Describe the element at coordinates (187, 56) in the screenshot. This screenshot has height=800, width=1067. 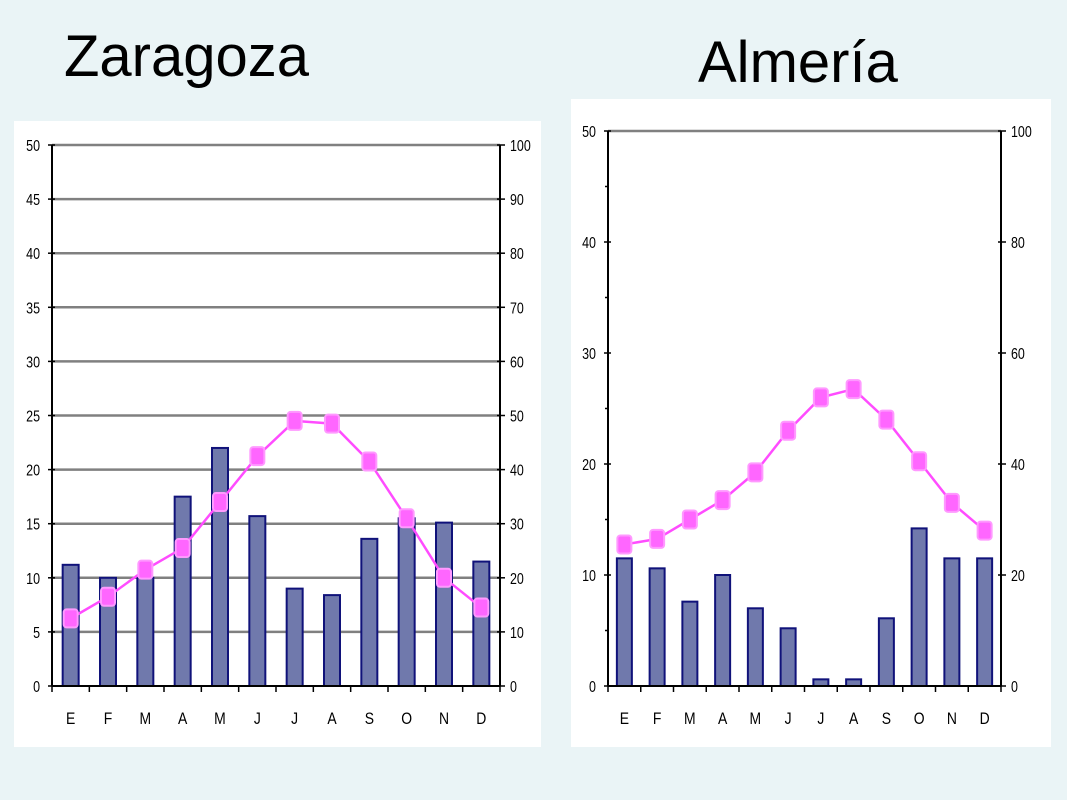
I see `chart-title-zaragoza: Zaragoza` at that location.